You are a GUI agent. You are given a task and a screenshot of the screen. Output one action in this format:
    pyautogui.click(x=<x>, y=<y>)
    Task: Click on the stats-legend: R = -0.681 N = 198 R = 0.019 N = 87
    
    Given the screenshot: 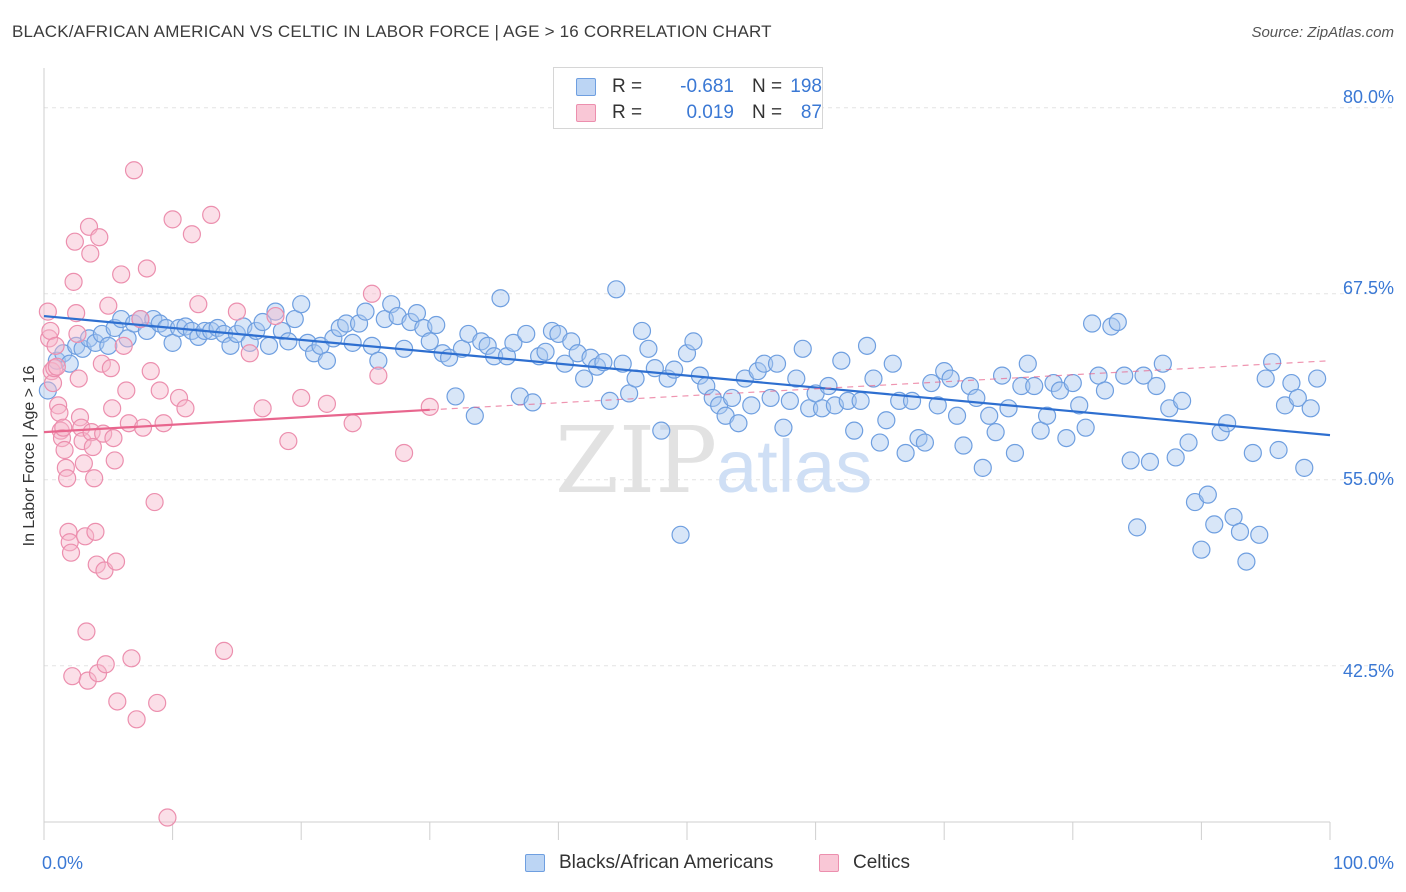 What is the action you would take?
    pyautogui.click(x=688, y=98)
    